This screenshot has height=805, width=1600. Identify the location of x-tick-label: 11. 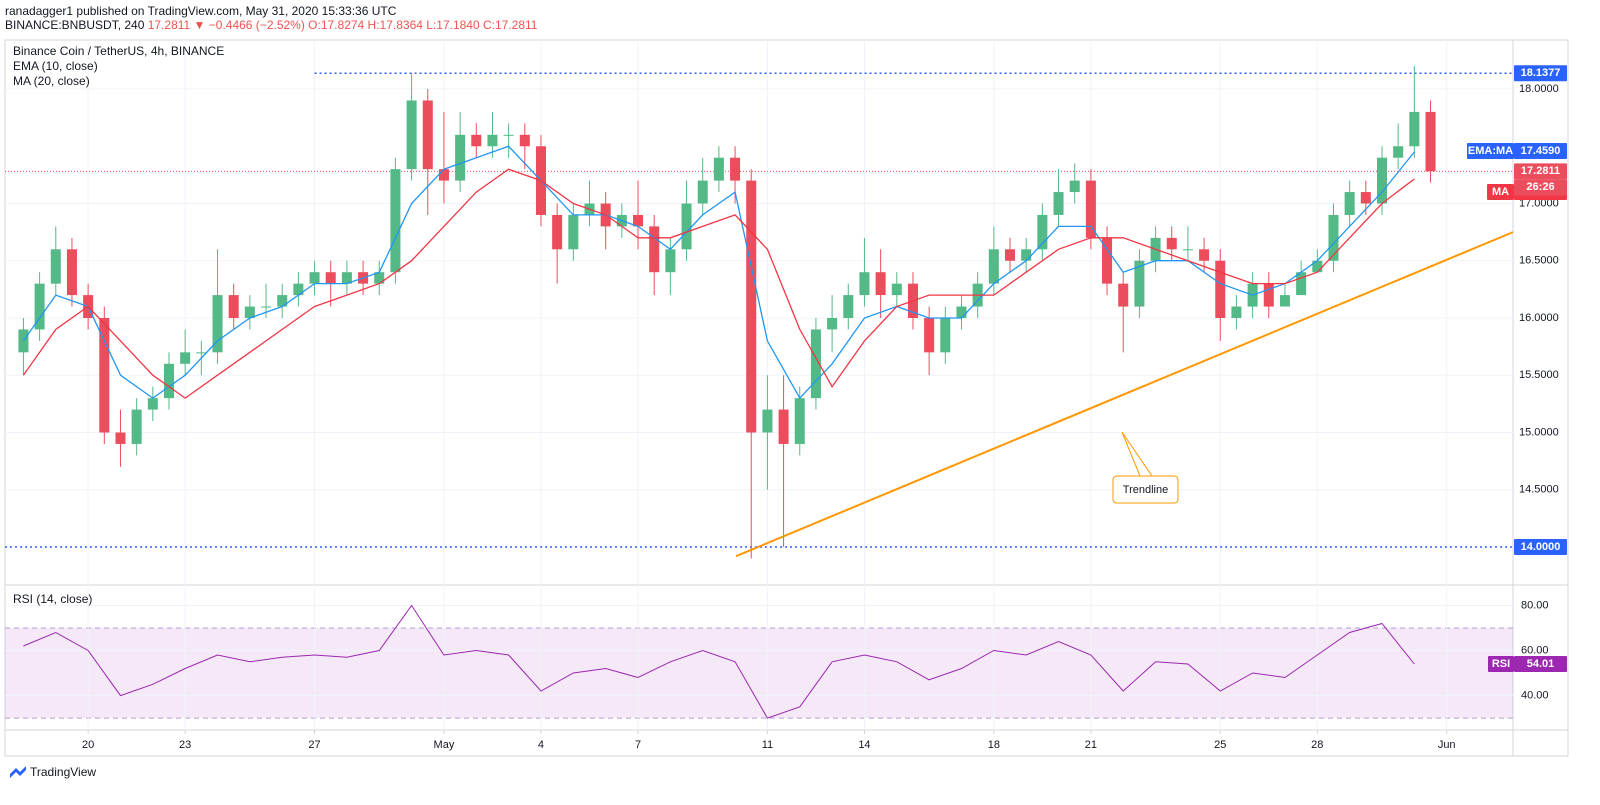
(767, 745).